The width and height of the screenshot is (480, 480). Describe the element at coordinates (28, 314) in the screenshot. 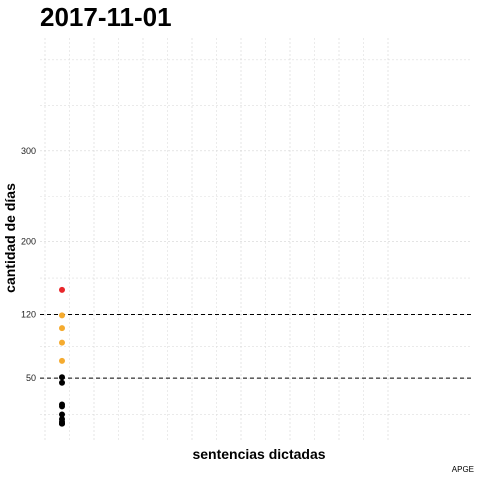

I see `y-tick-label-120: 120` at that location.